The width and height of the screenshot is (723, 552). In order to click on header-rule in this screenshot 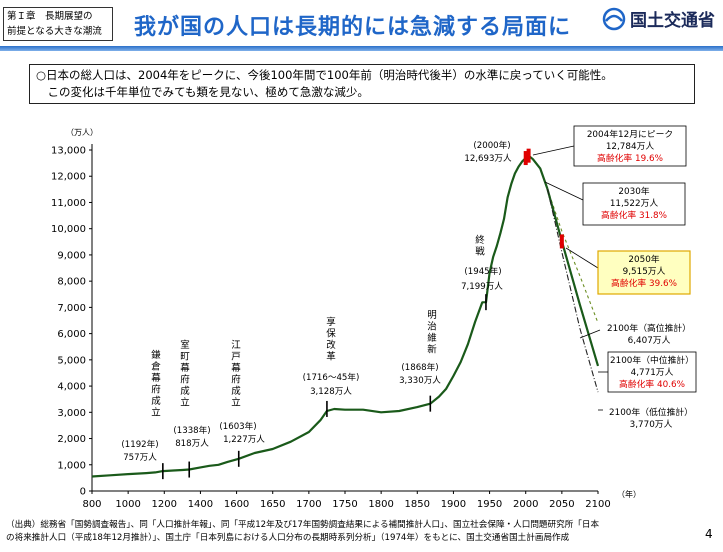, I will do `click(361, 48)`.